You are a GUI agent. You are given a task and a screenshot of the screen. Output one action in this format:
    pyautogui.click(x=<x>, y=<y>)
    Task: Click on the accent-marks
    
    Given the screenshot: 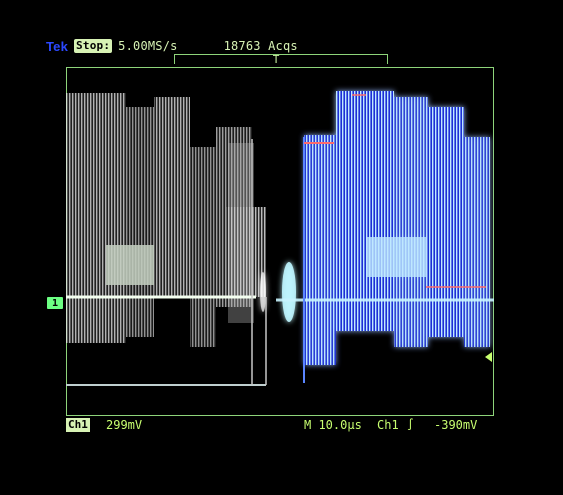 What is the action you would take?
    pyautogui.click(x=395, y=191)
    